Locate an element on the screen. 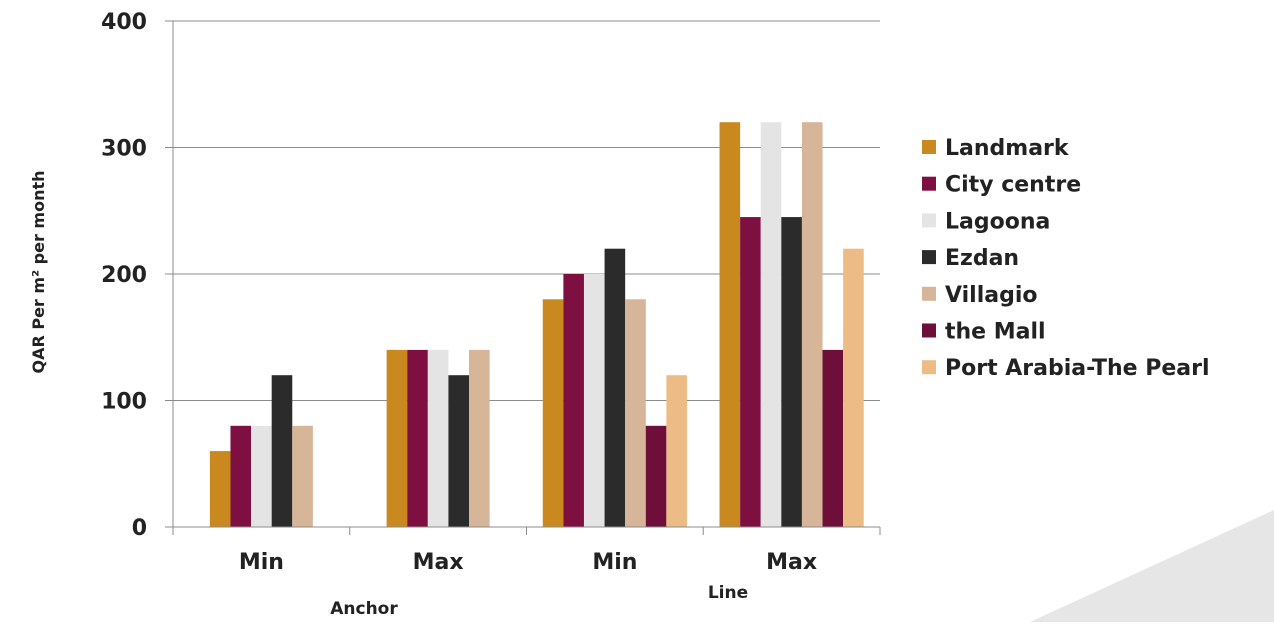  decorative-background-shape is located at coordinates (1152, 566).